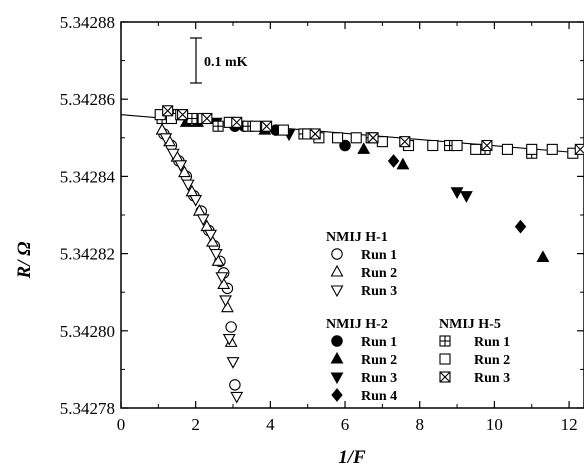 The height and width of the screenshot is (471, 584). What do you see at coordinates (337, 357) in the screenshot?
I see `legend-marker-filled-triangle-up` at bounding box center [337, 357].